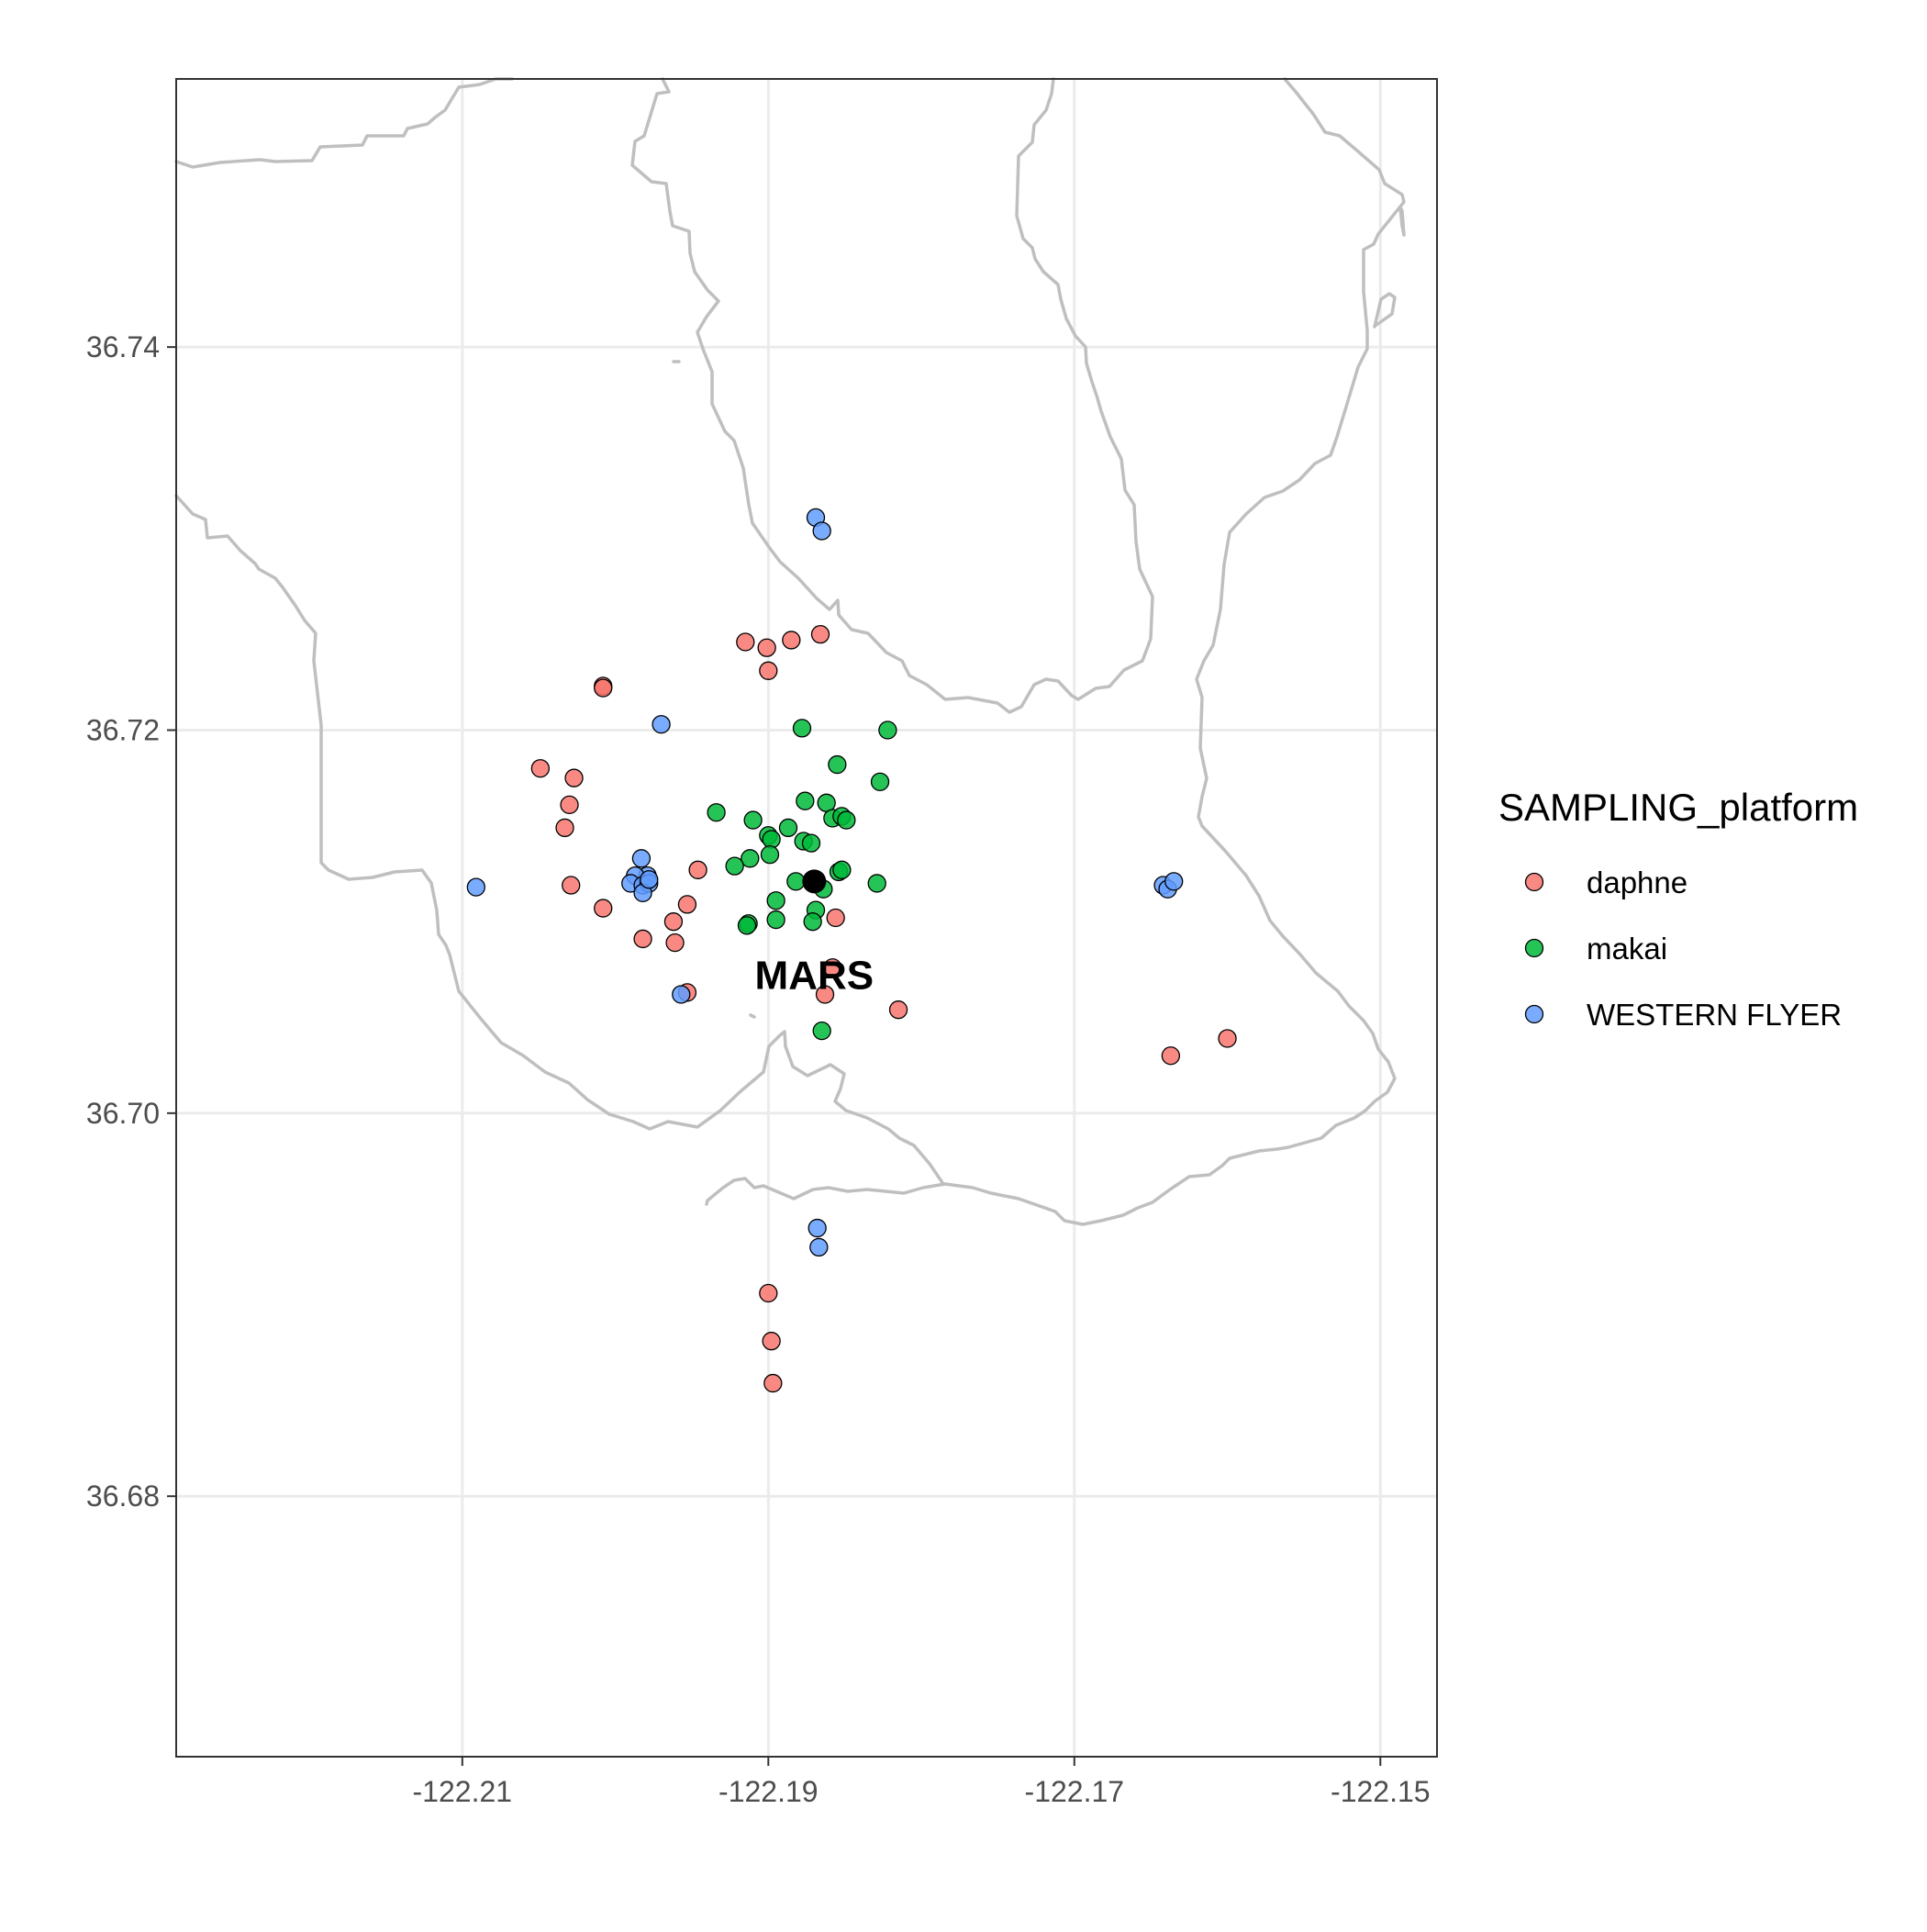  What do you see at coordinates (1714, 1015) in the screenshot?
I see `legend-label-2: WESTERN FLYER` at bounding box center [1714, 1015].